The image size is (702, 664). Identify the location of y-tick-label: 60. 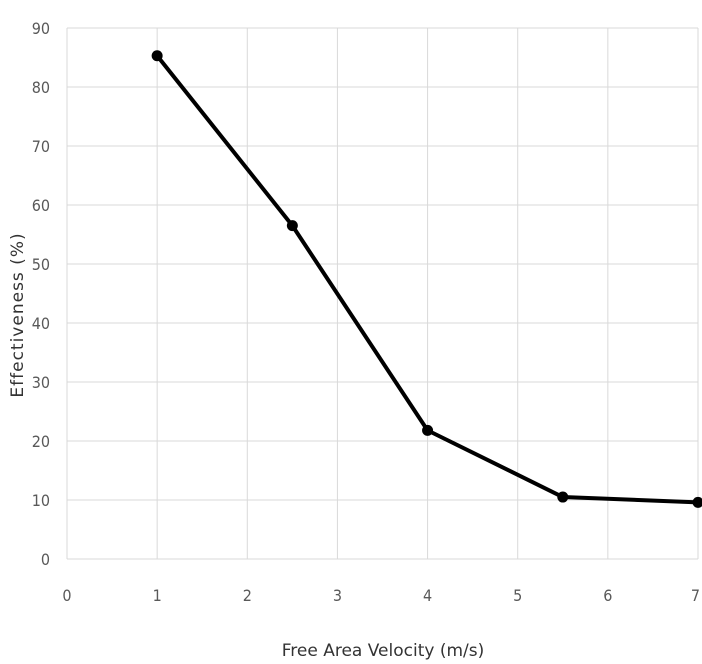
(41, 205).